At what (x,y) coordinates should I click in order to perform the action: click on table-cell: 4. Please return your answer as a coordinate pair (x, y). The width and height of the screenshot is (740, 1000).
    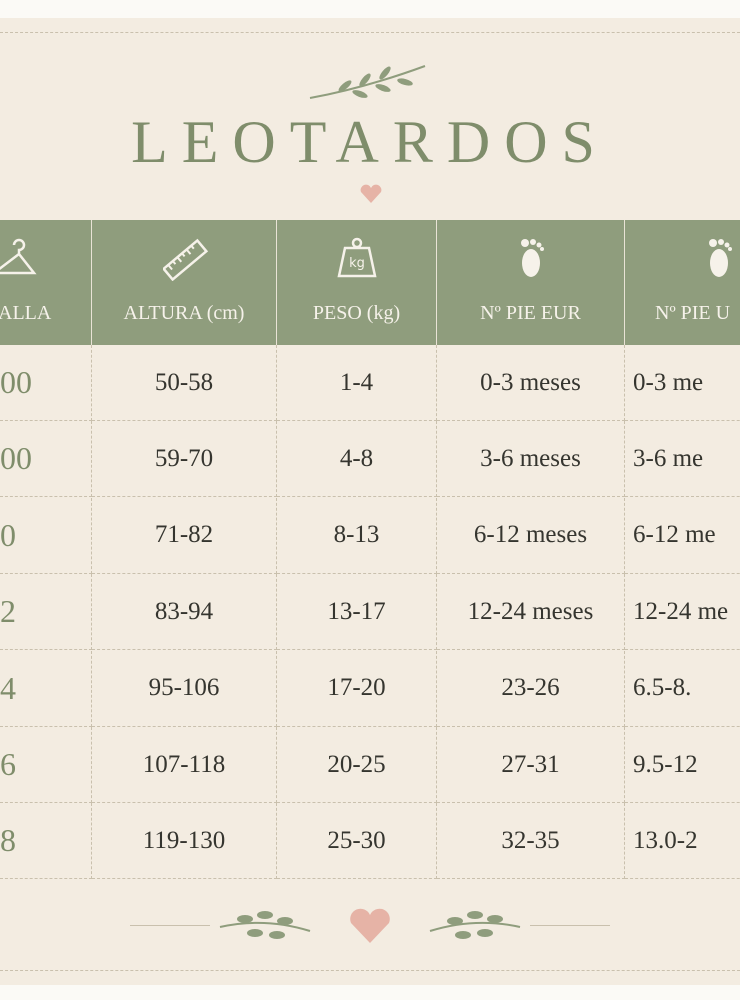
    Looking at the image, I should click on (46, 688).